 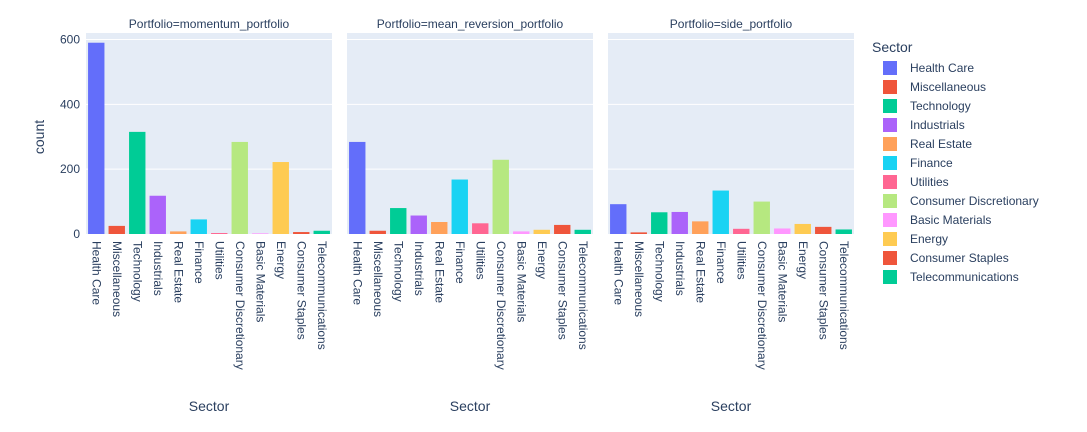 I want to click on legend-item: Telecommunications, so click(x=951, y=277).